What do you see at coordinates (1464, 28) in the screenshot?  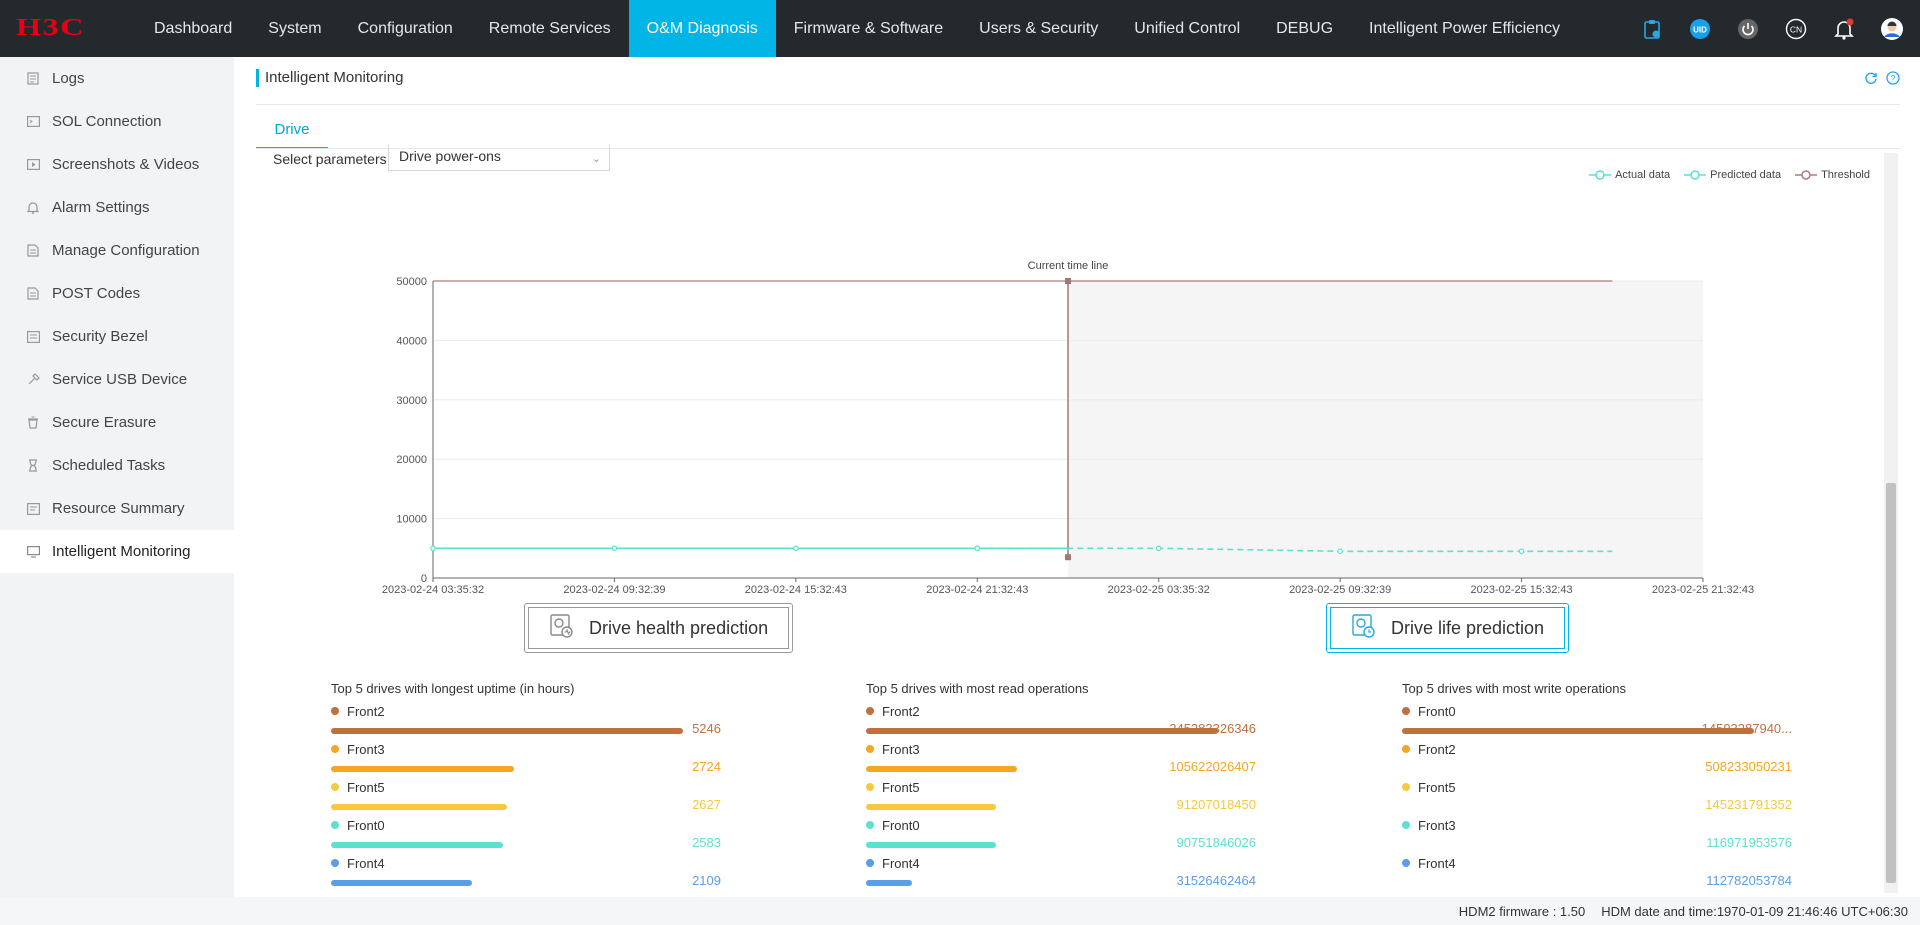 I see `nav-item-intelligent-power-efficiency: Intelligent Power Efficiency` at bounding box center [1464, 28].